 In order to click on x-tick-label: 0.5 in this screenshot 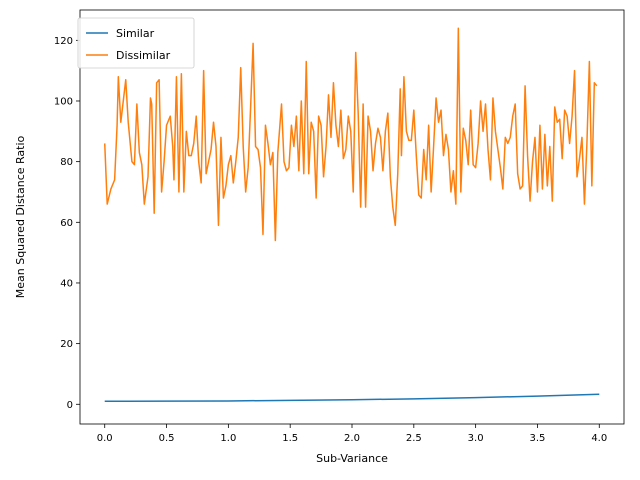, I will do `click(167, 438)`.